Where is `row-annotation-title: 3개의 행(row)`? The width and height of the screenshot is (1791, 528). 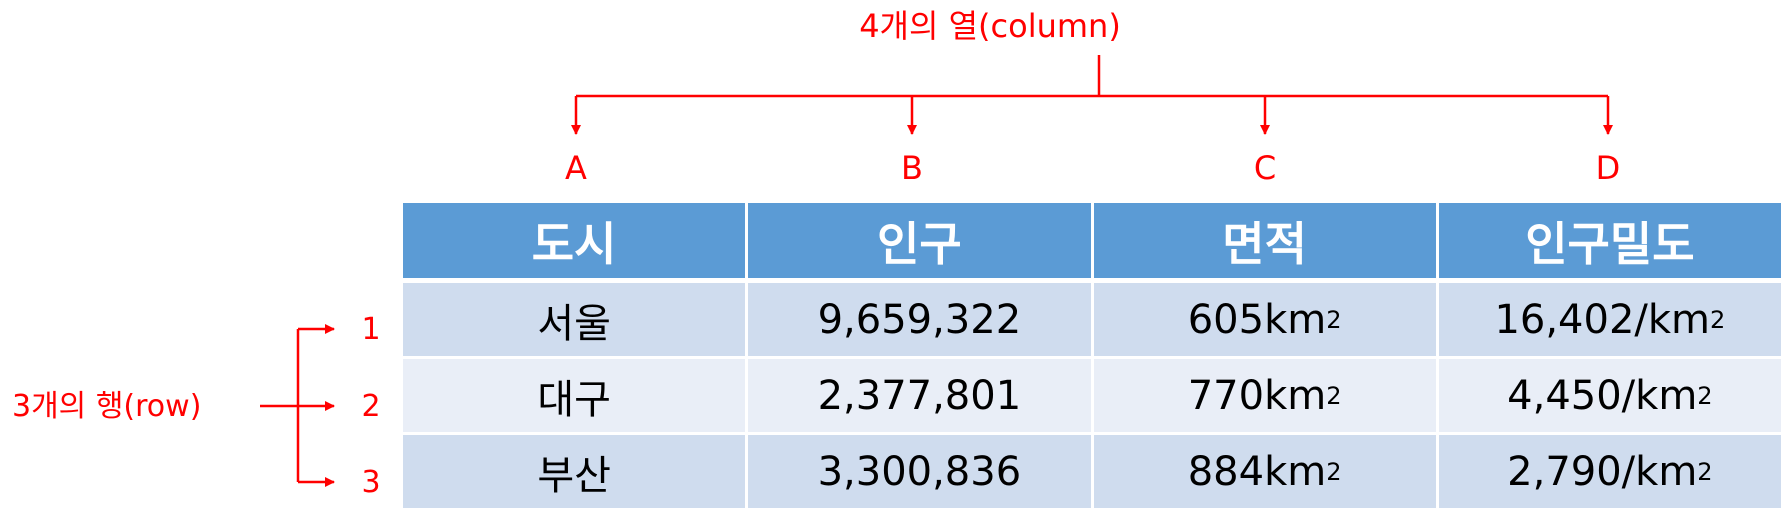
row-annotation-title: 3개의 행(row) is located at coordinates (107, 406).